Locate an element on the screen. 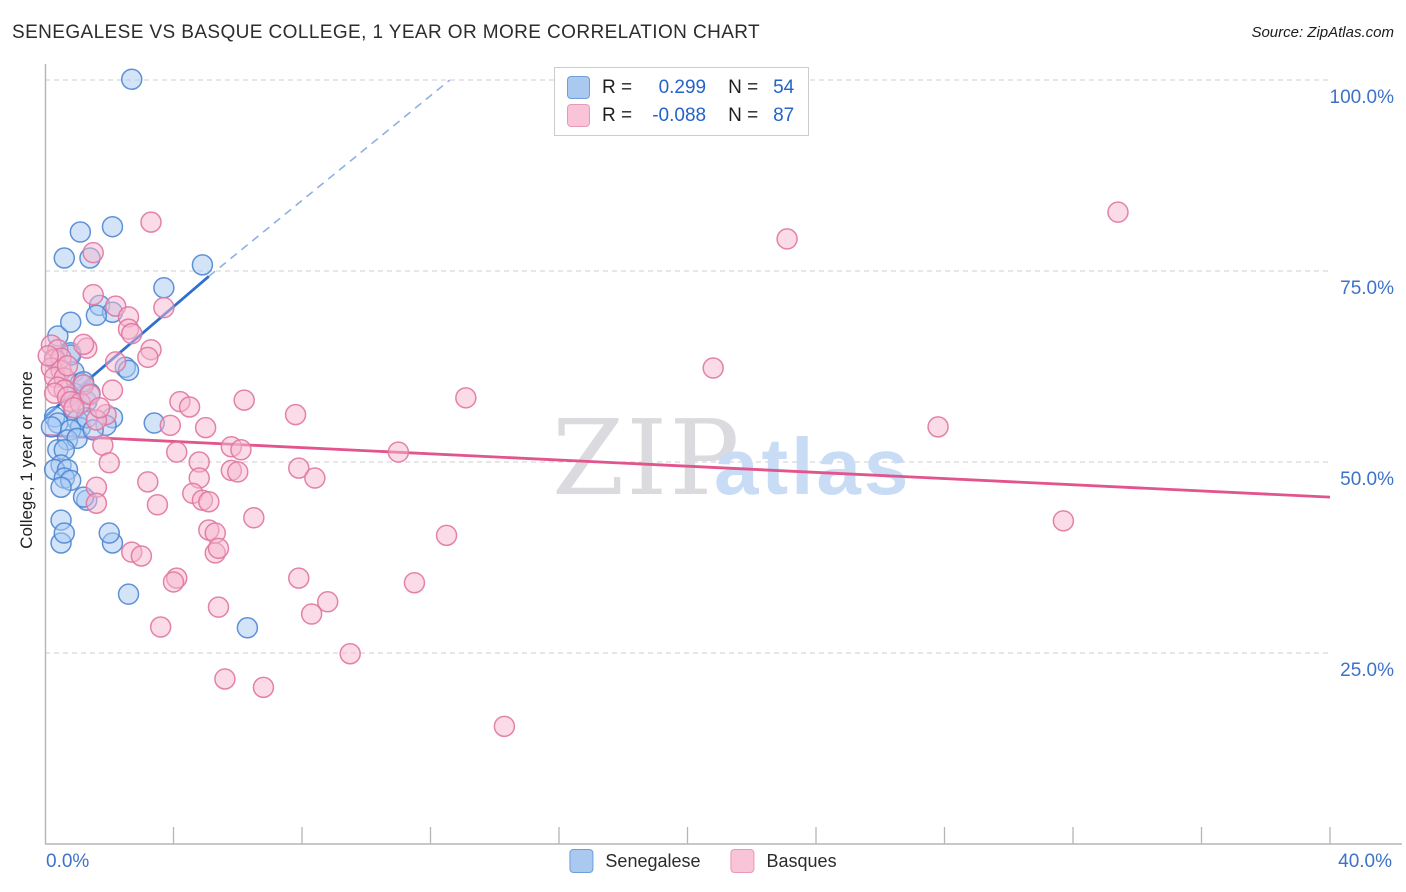 The width and height of the screenshot is (1406, 892). y-tick-label-100: 100.0% is located at coordinates (1361, 97).